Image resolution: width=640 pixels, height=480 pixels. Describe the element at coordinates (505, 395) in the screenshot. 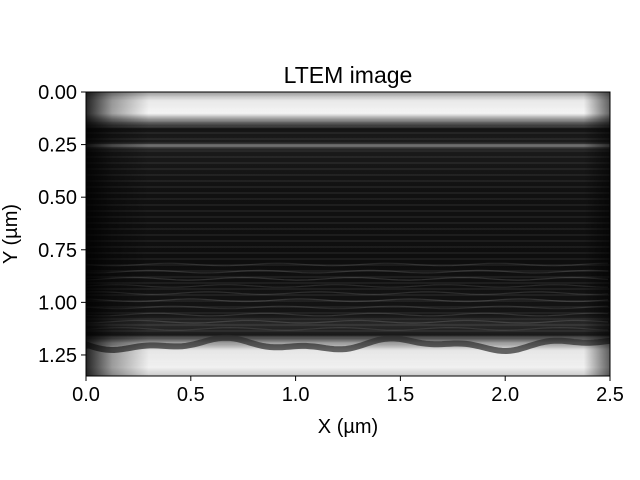

I see `x-tick-label: 2.0` at that location.